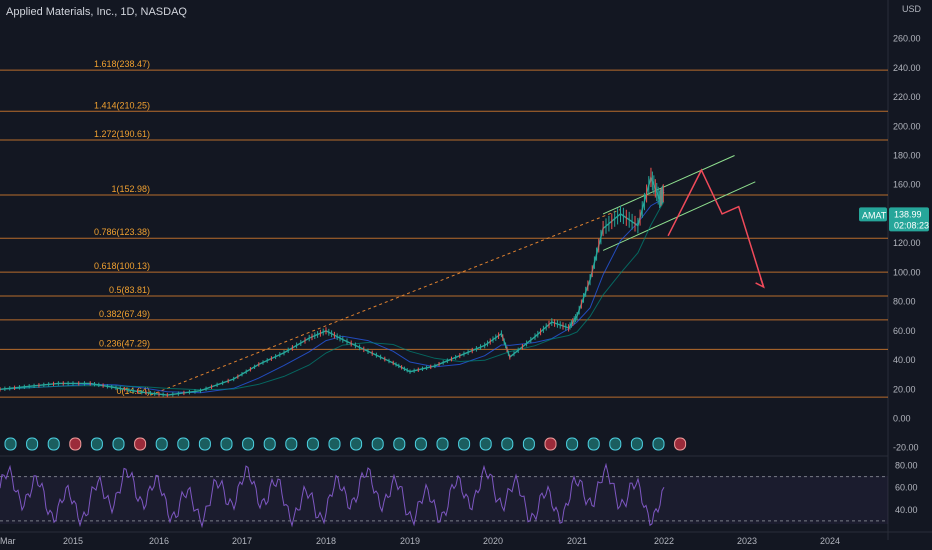 The image size is (932, 550). What do you see at coordinates (668, 185) in the screenshot?
I see `channel-upper-line` at bounding box center [668, 185].